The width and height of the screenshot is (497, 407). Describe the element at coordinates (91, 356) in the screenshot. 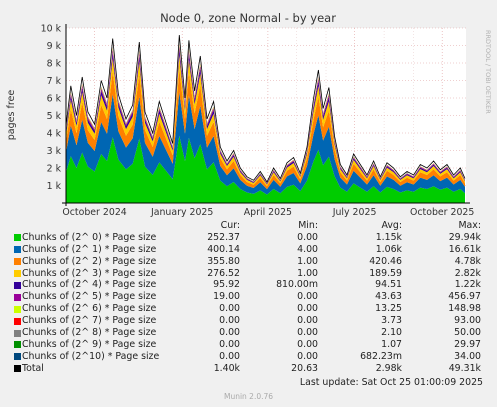

I see `legend-label: Chunks of (2^10) * Page size` at that location.